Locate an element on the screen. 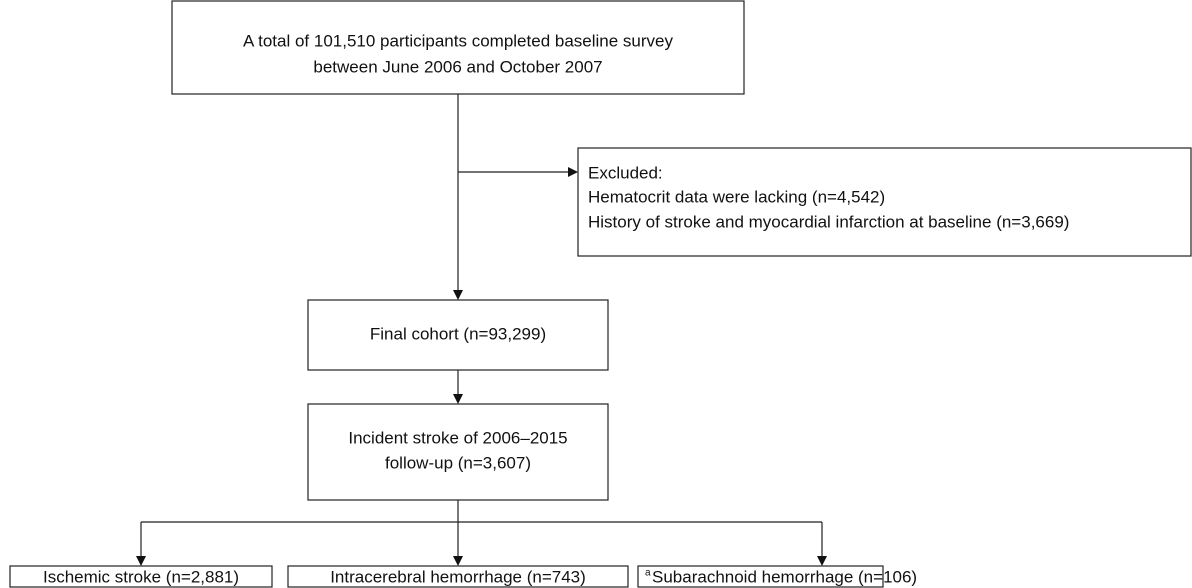  box-text: Ischemic stroke (n=2,881) is located at coordinates (141, 576).